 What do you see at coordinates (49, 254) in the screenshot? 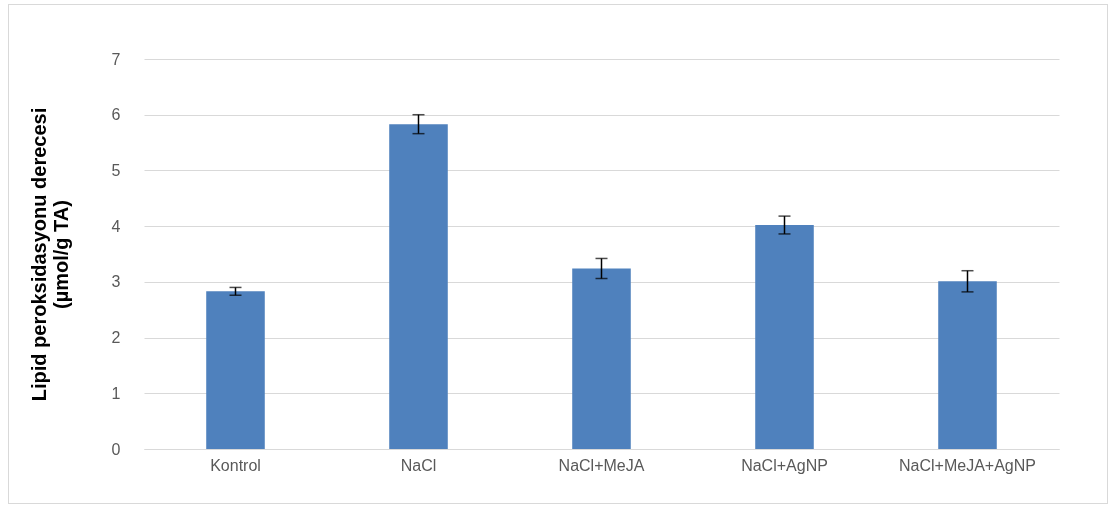
I see `y-axis-title: Lipid peroksidasyonu derecesi (µmol/g TA)` at bounding box center [49, 254].